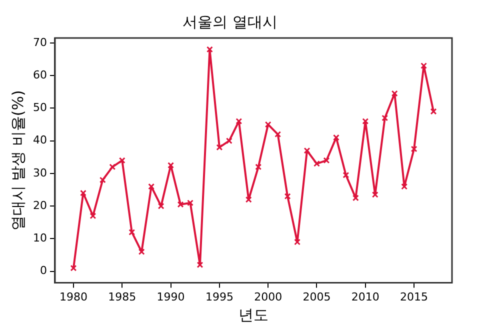 The height and width of the screenshot is (333, 500). Describe the element at coordinates (365, 297) in the screenshot. I see `x-tick-label: 2010` at that location.